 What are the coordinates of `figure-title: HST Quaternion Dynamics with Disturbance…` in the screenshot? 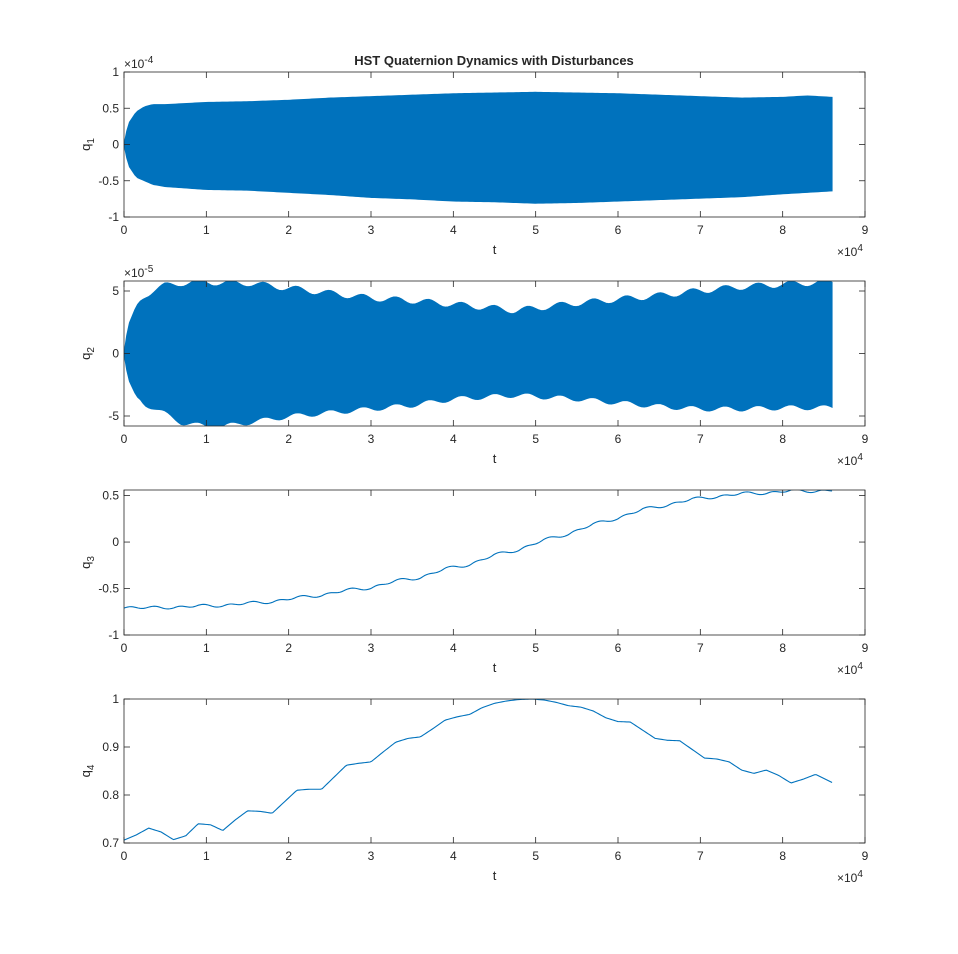 It's located at (494, 60).